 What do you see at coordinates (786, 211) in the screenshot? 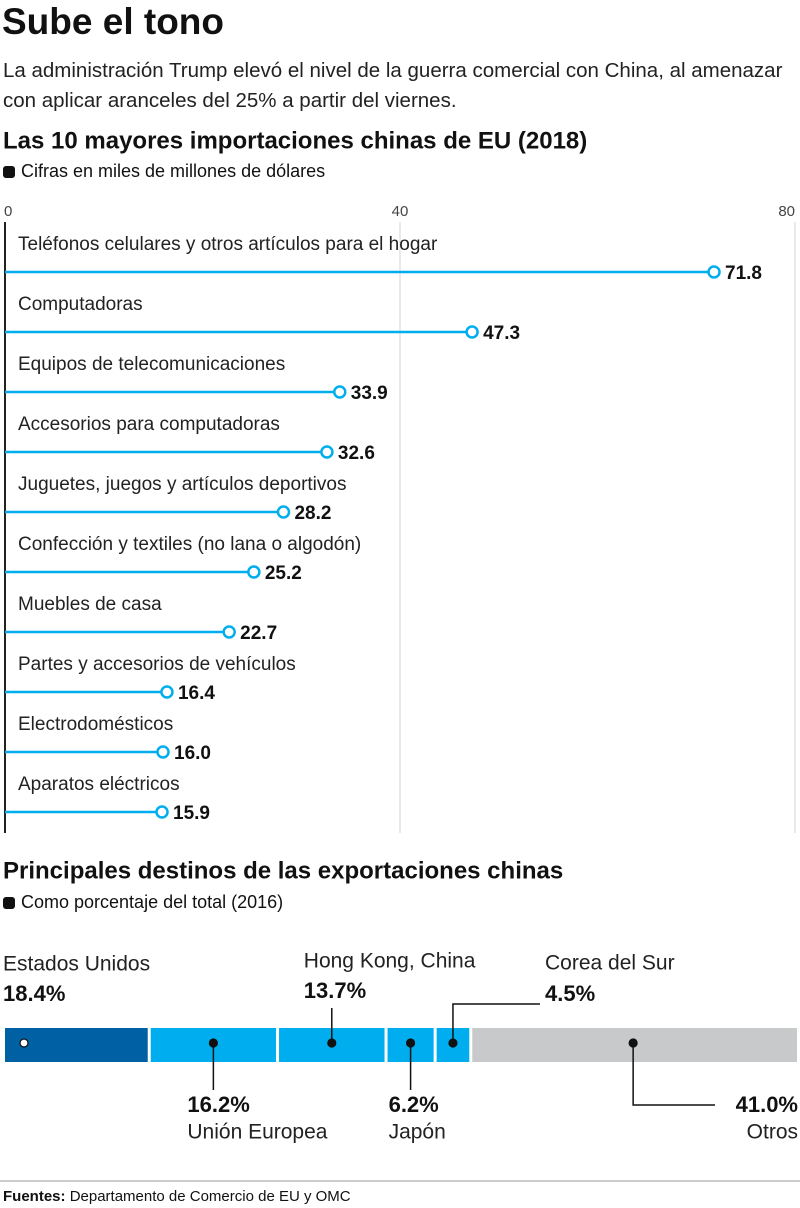
I see `x-tick-label: 80` at bounding box center [786, 211].